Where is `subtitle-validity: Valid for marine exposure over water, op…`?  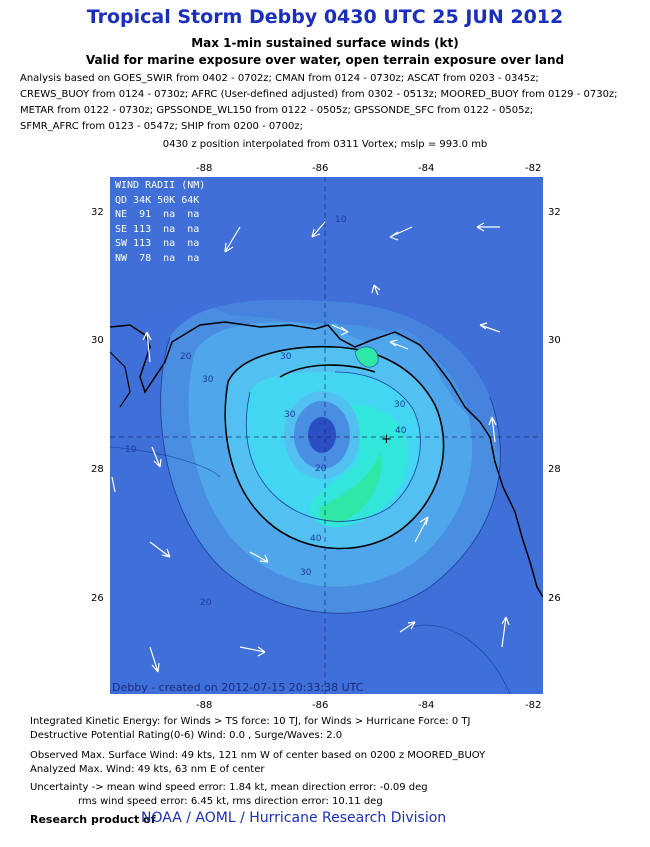
subtitle-validity: Valid for marine exposure over water, op… is located at coordinates (325, 60).